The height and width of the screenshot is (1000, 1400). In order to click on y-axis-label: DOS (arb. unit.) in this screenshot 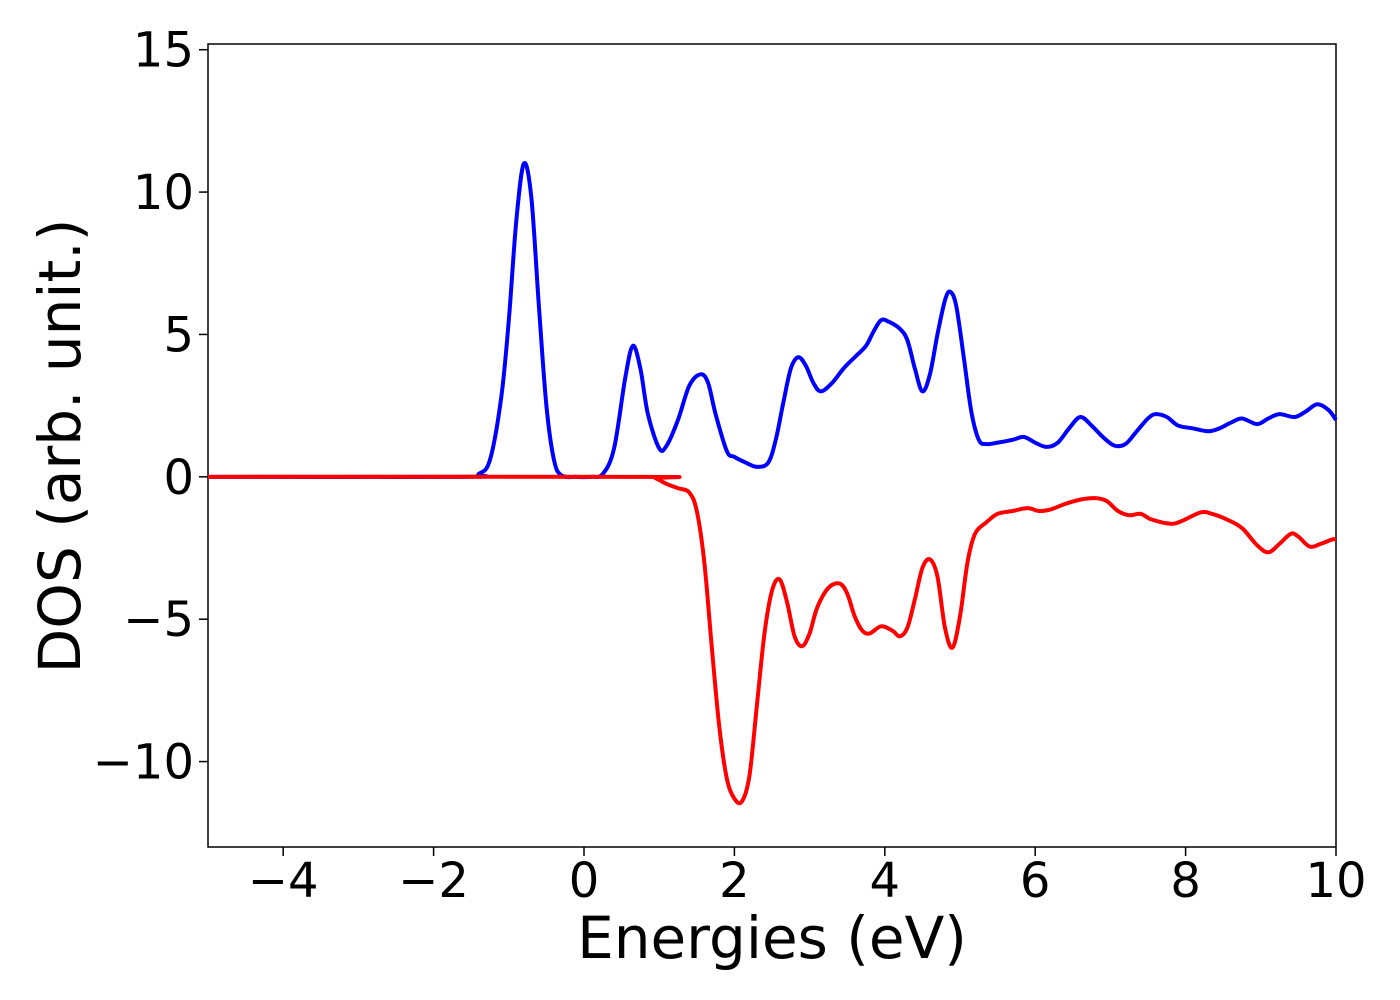, I will do `click(60, 446)`.